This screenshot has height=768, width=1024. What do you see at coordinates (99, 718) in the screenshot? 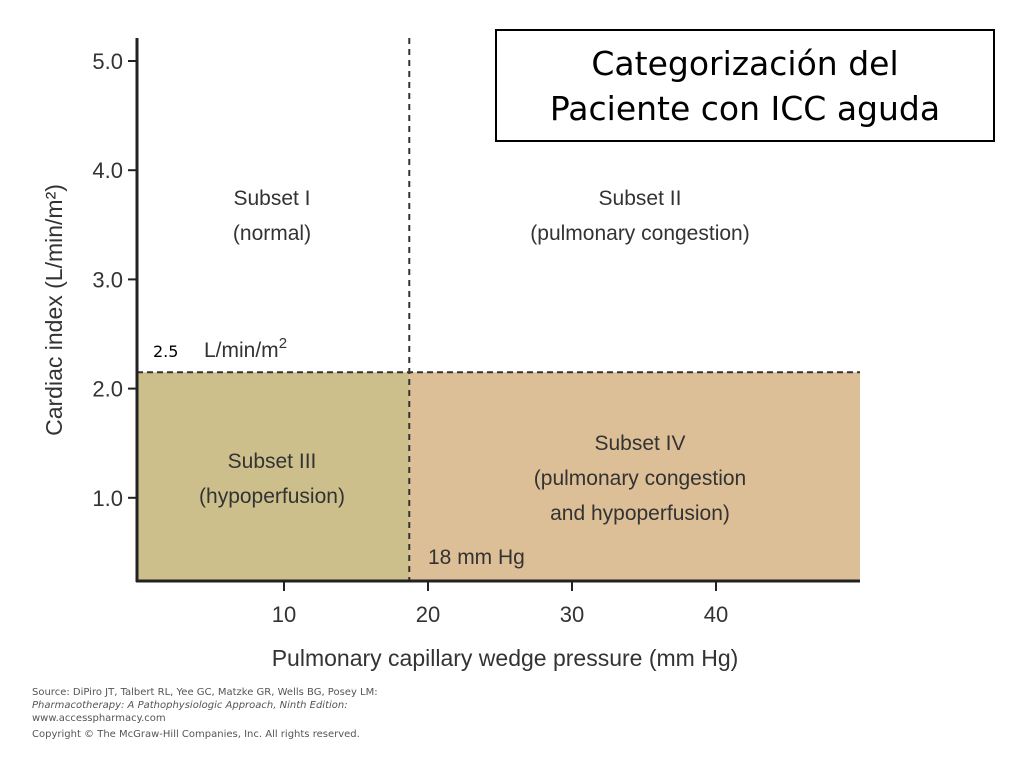
I see `source-url: www.accesspharmacy.com` at bounding box center [99, 718].